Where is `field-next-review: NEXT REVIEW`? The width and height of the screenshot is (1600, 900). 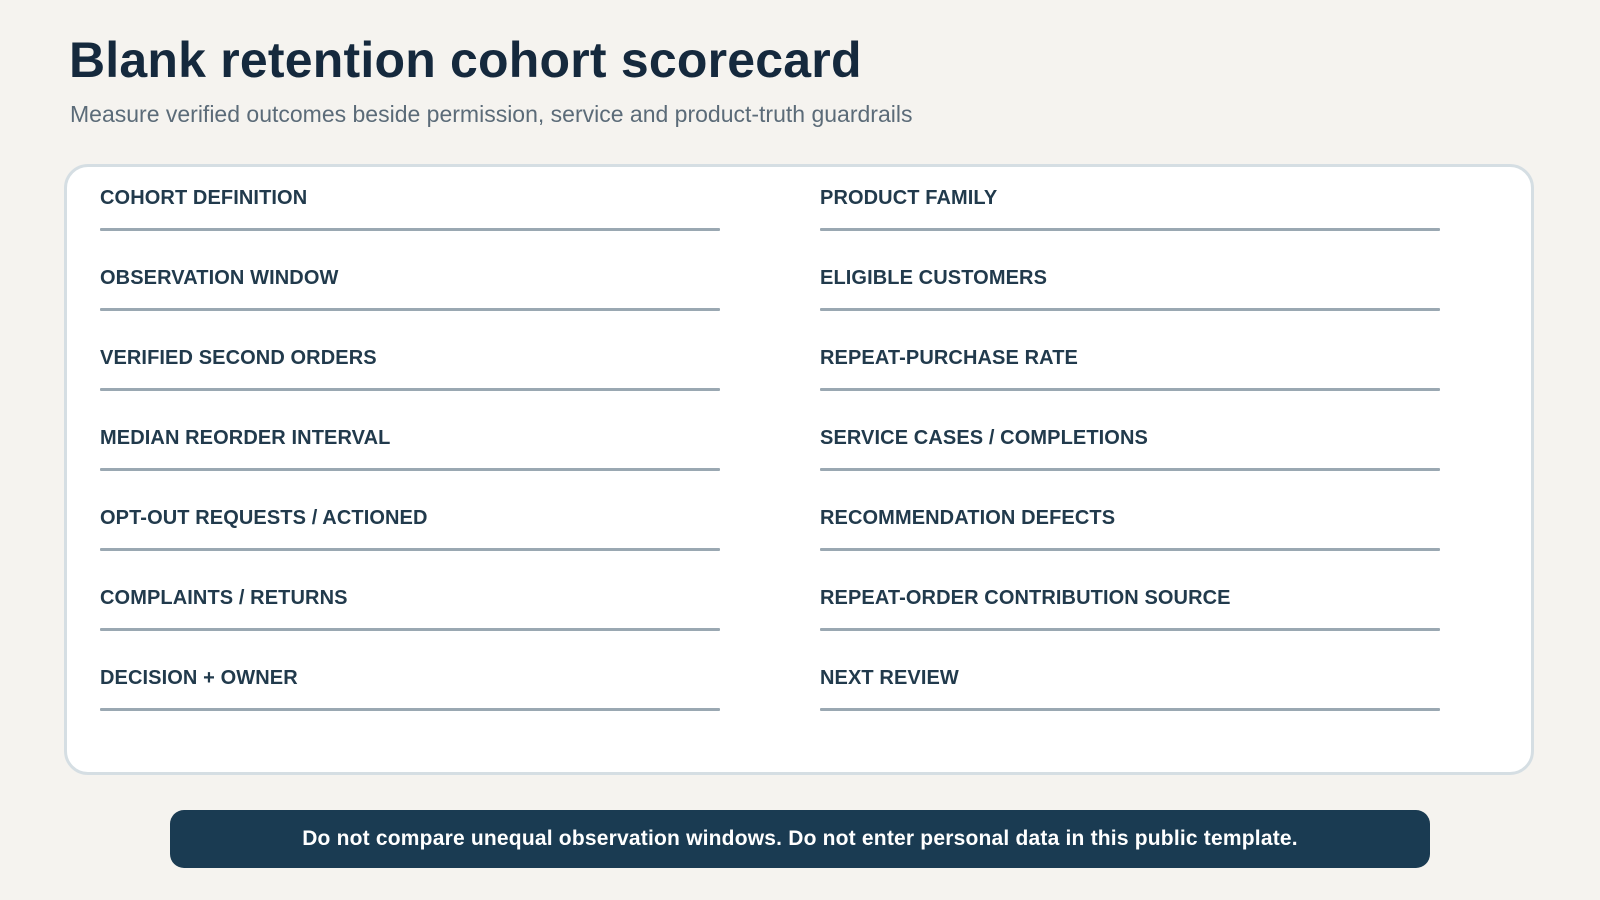 field-next-review: NEXT REVIEW is located at coordinates (1130, 687).